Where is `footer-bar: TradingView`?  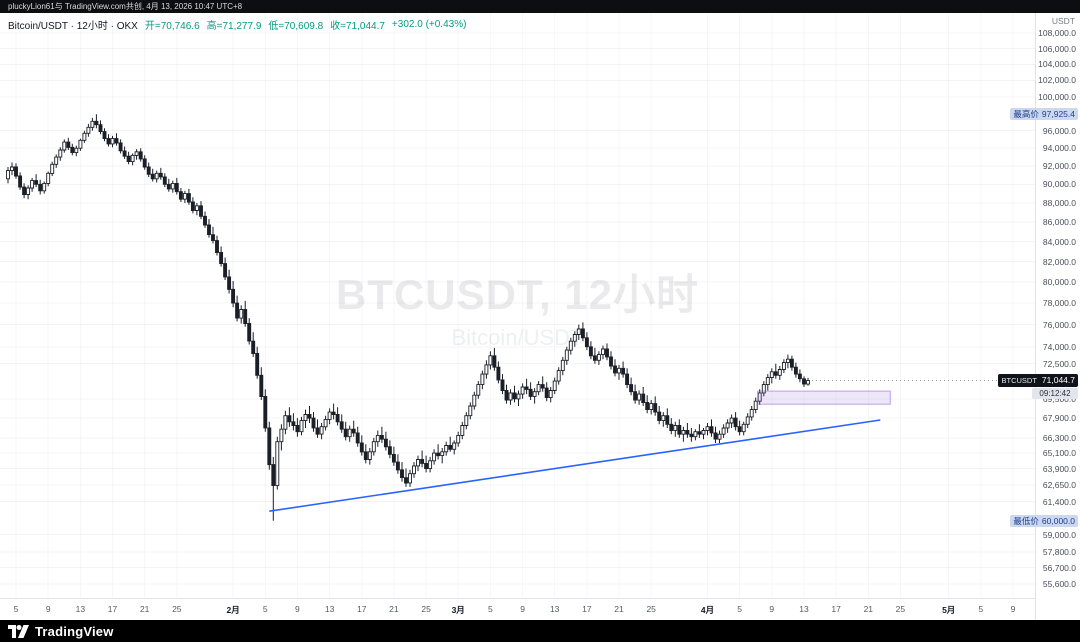
footer-bar: TradingView is located at coordinates (540, 631).